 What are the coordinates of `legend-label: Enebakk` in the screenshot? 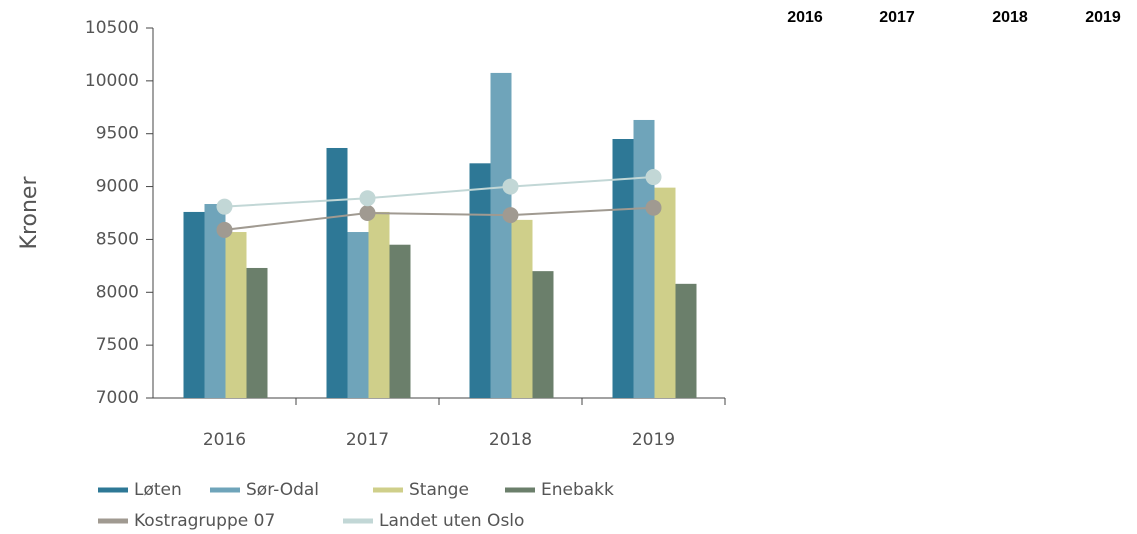 It's located at (577, 490).